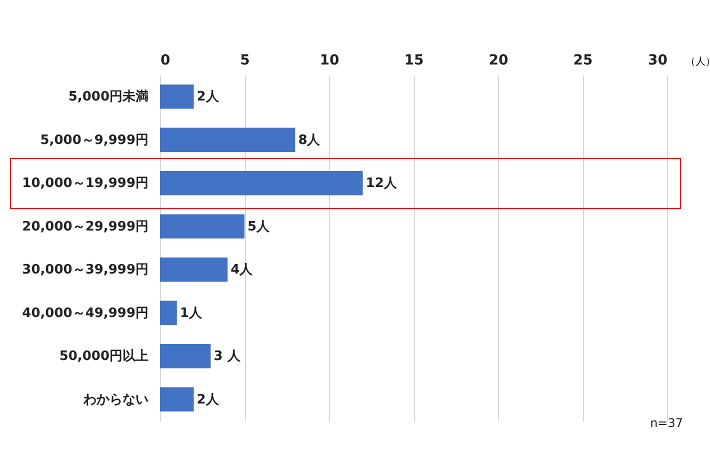  Describe the element at coordinates (330, 60) in the screenshot. I see `x-tick-label: 10` at that location.